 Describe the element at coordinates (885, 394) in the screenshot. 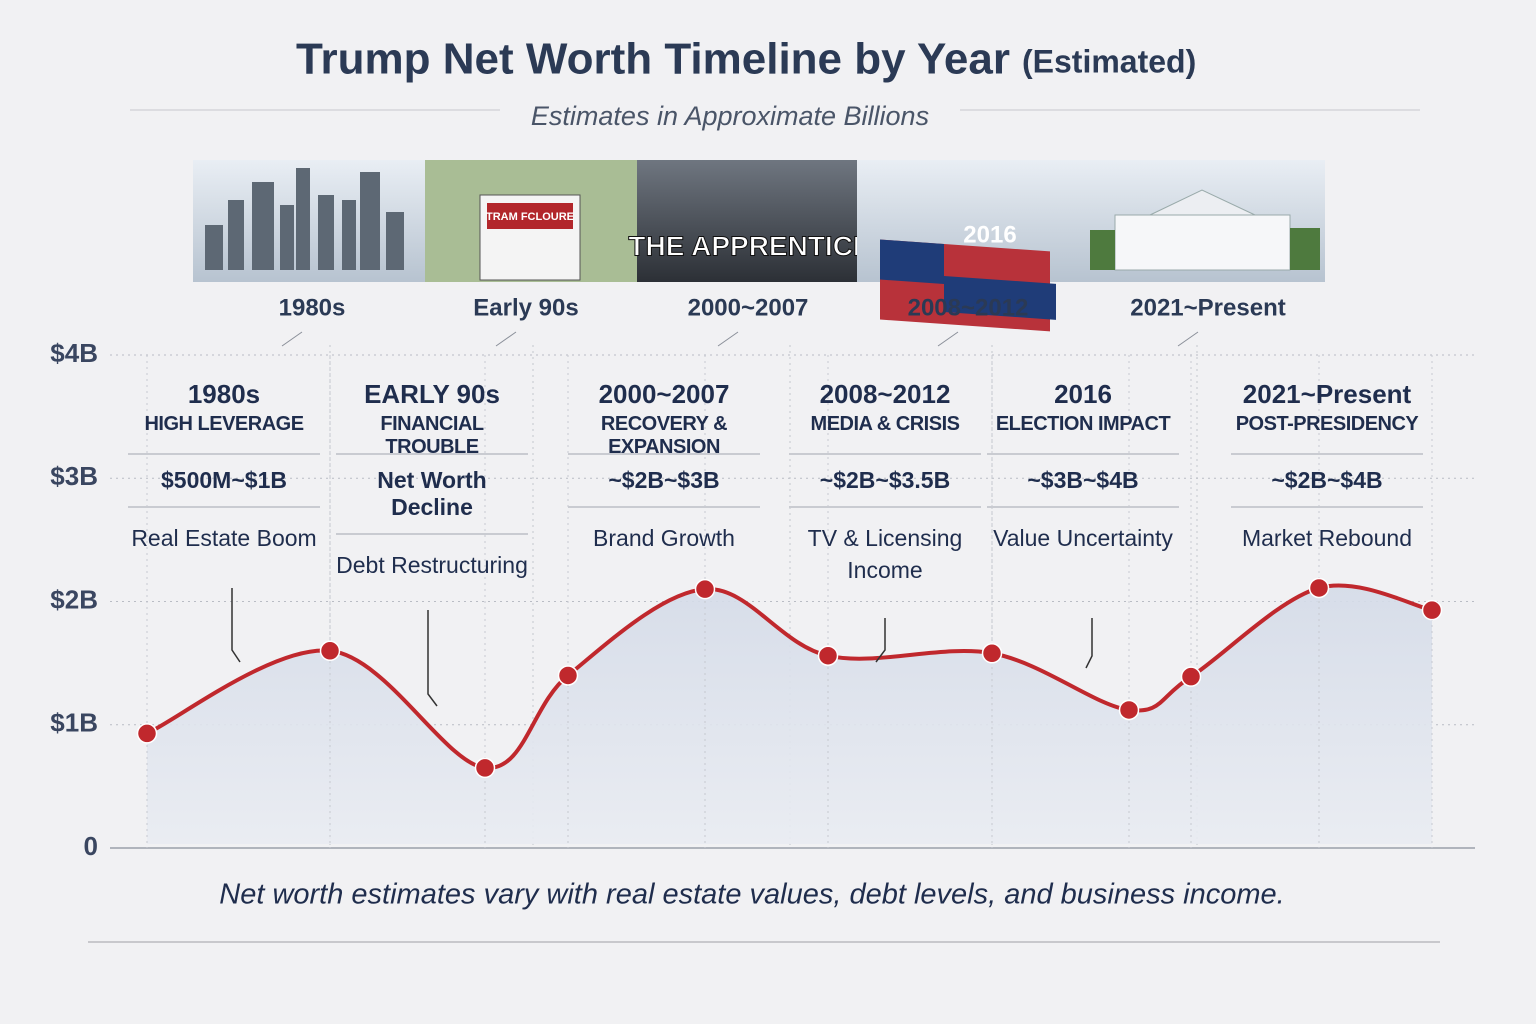

I see `annotation-era: 2008~2012` at that location.